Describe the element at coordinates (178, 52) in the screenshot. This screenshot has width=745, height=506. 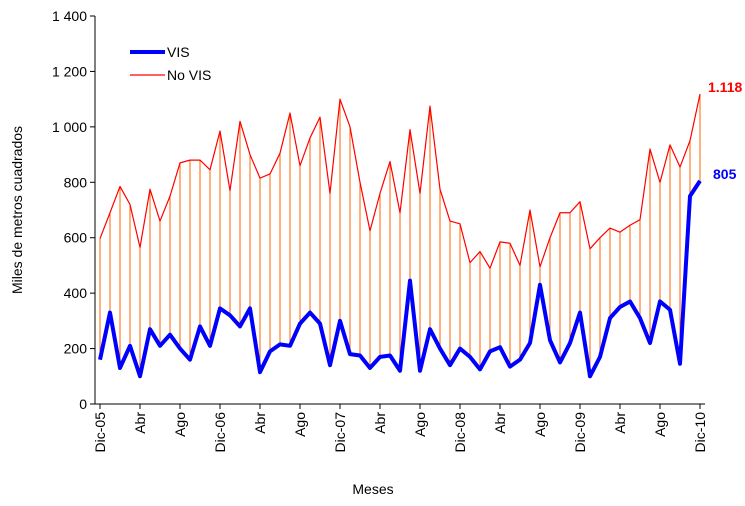
I see `legend-label: VIS` at that location.